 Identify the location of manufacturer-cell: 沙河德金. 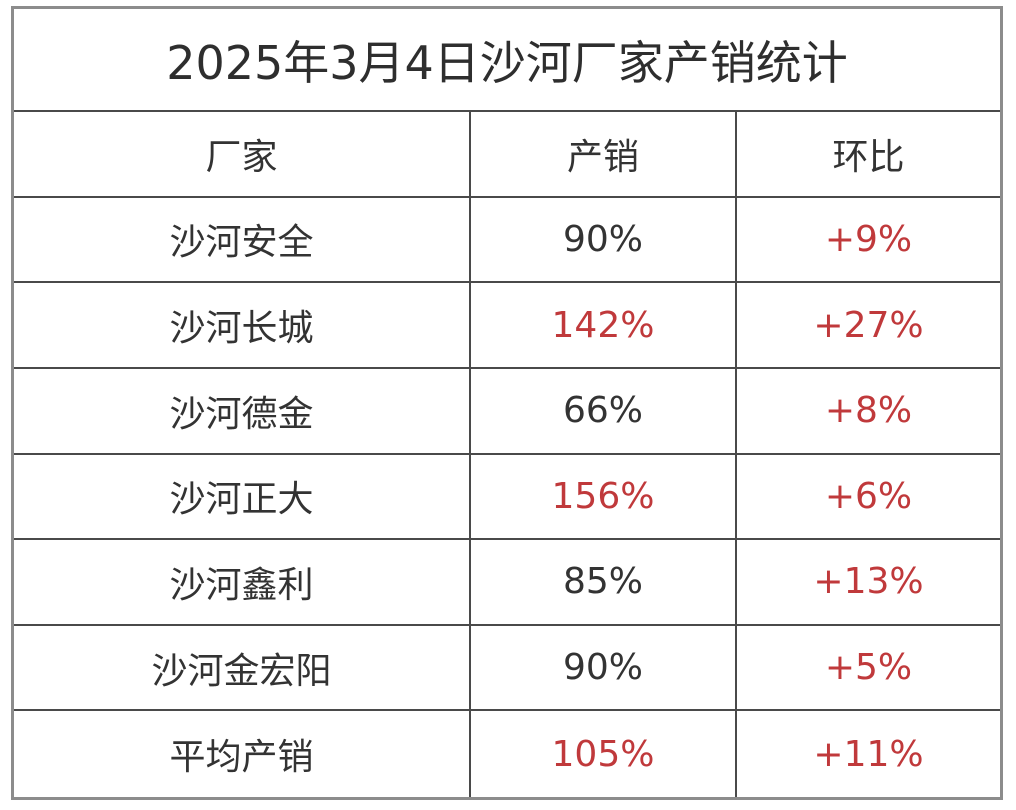
(242, 411).